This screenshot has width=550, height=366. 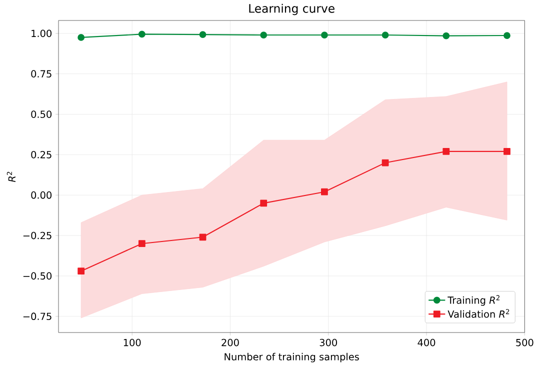 What do you see at coordinates (37, 236) in the screenshot?
I see `y-tick-label: −0.25` at bounding box center [37, 236].